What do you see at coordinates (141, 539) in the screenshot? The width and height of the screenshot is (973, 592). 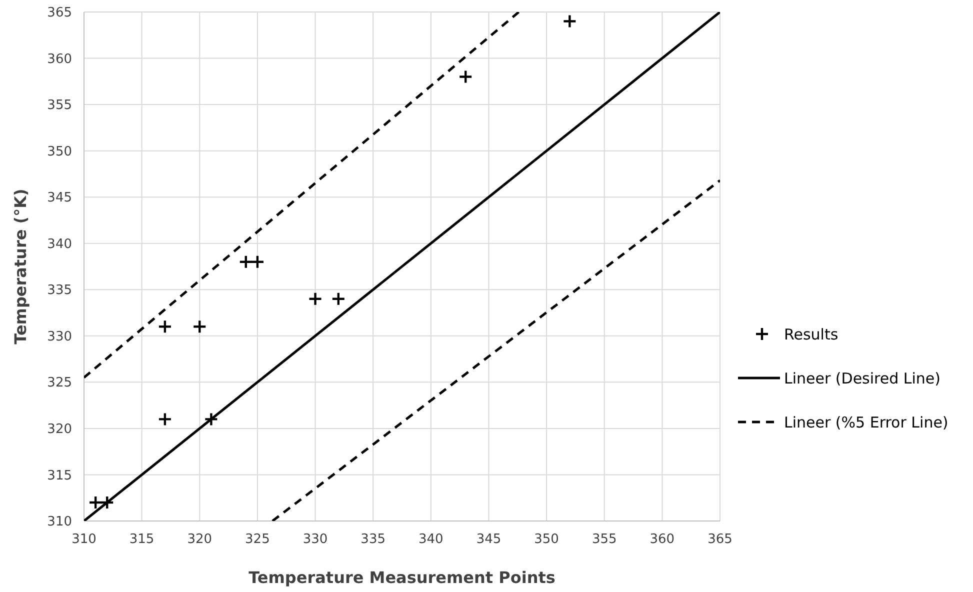 I see `x-tick-label: 315` at bounding box center [141, 539].